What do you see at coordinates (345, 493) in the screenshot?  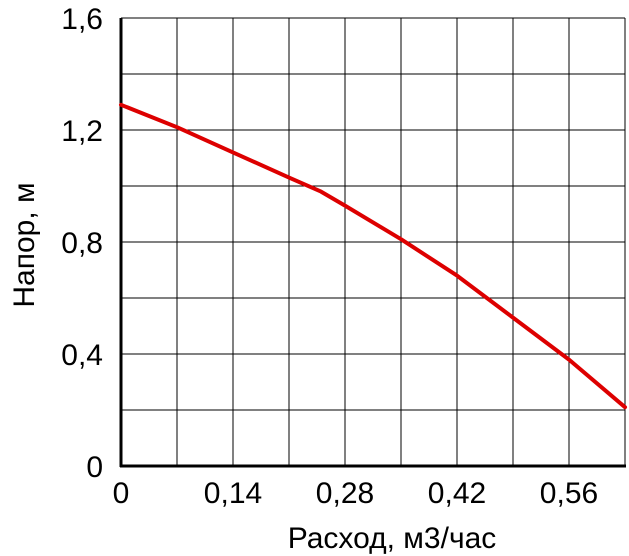 I see `x-tick-label-2: 0,28` at bounding box center [345, 493].